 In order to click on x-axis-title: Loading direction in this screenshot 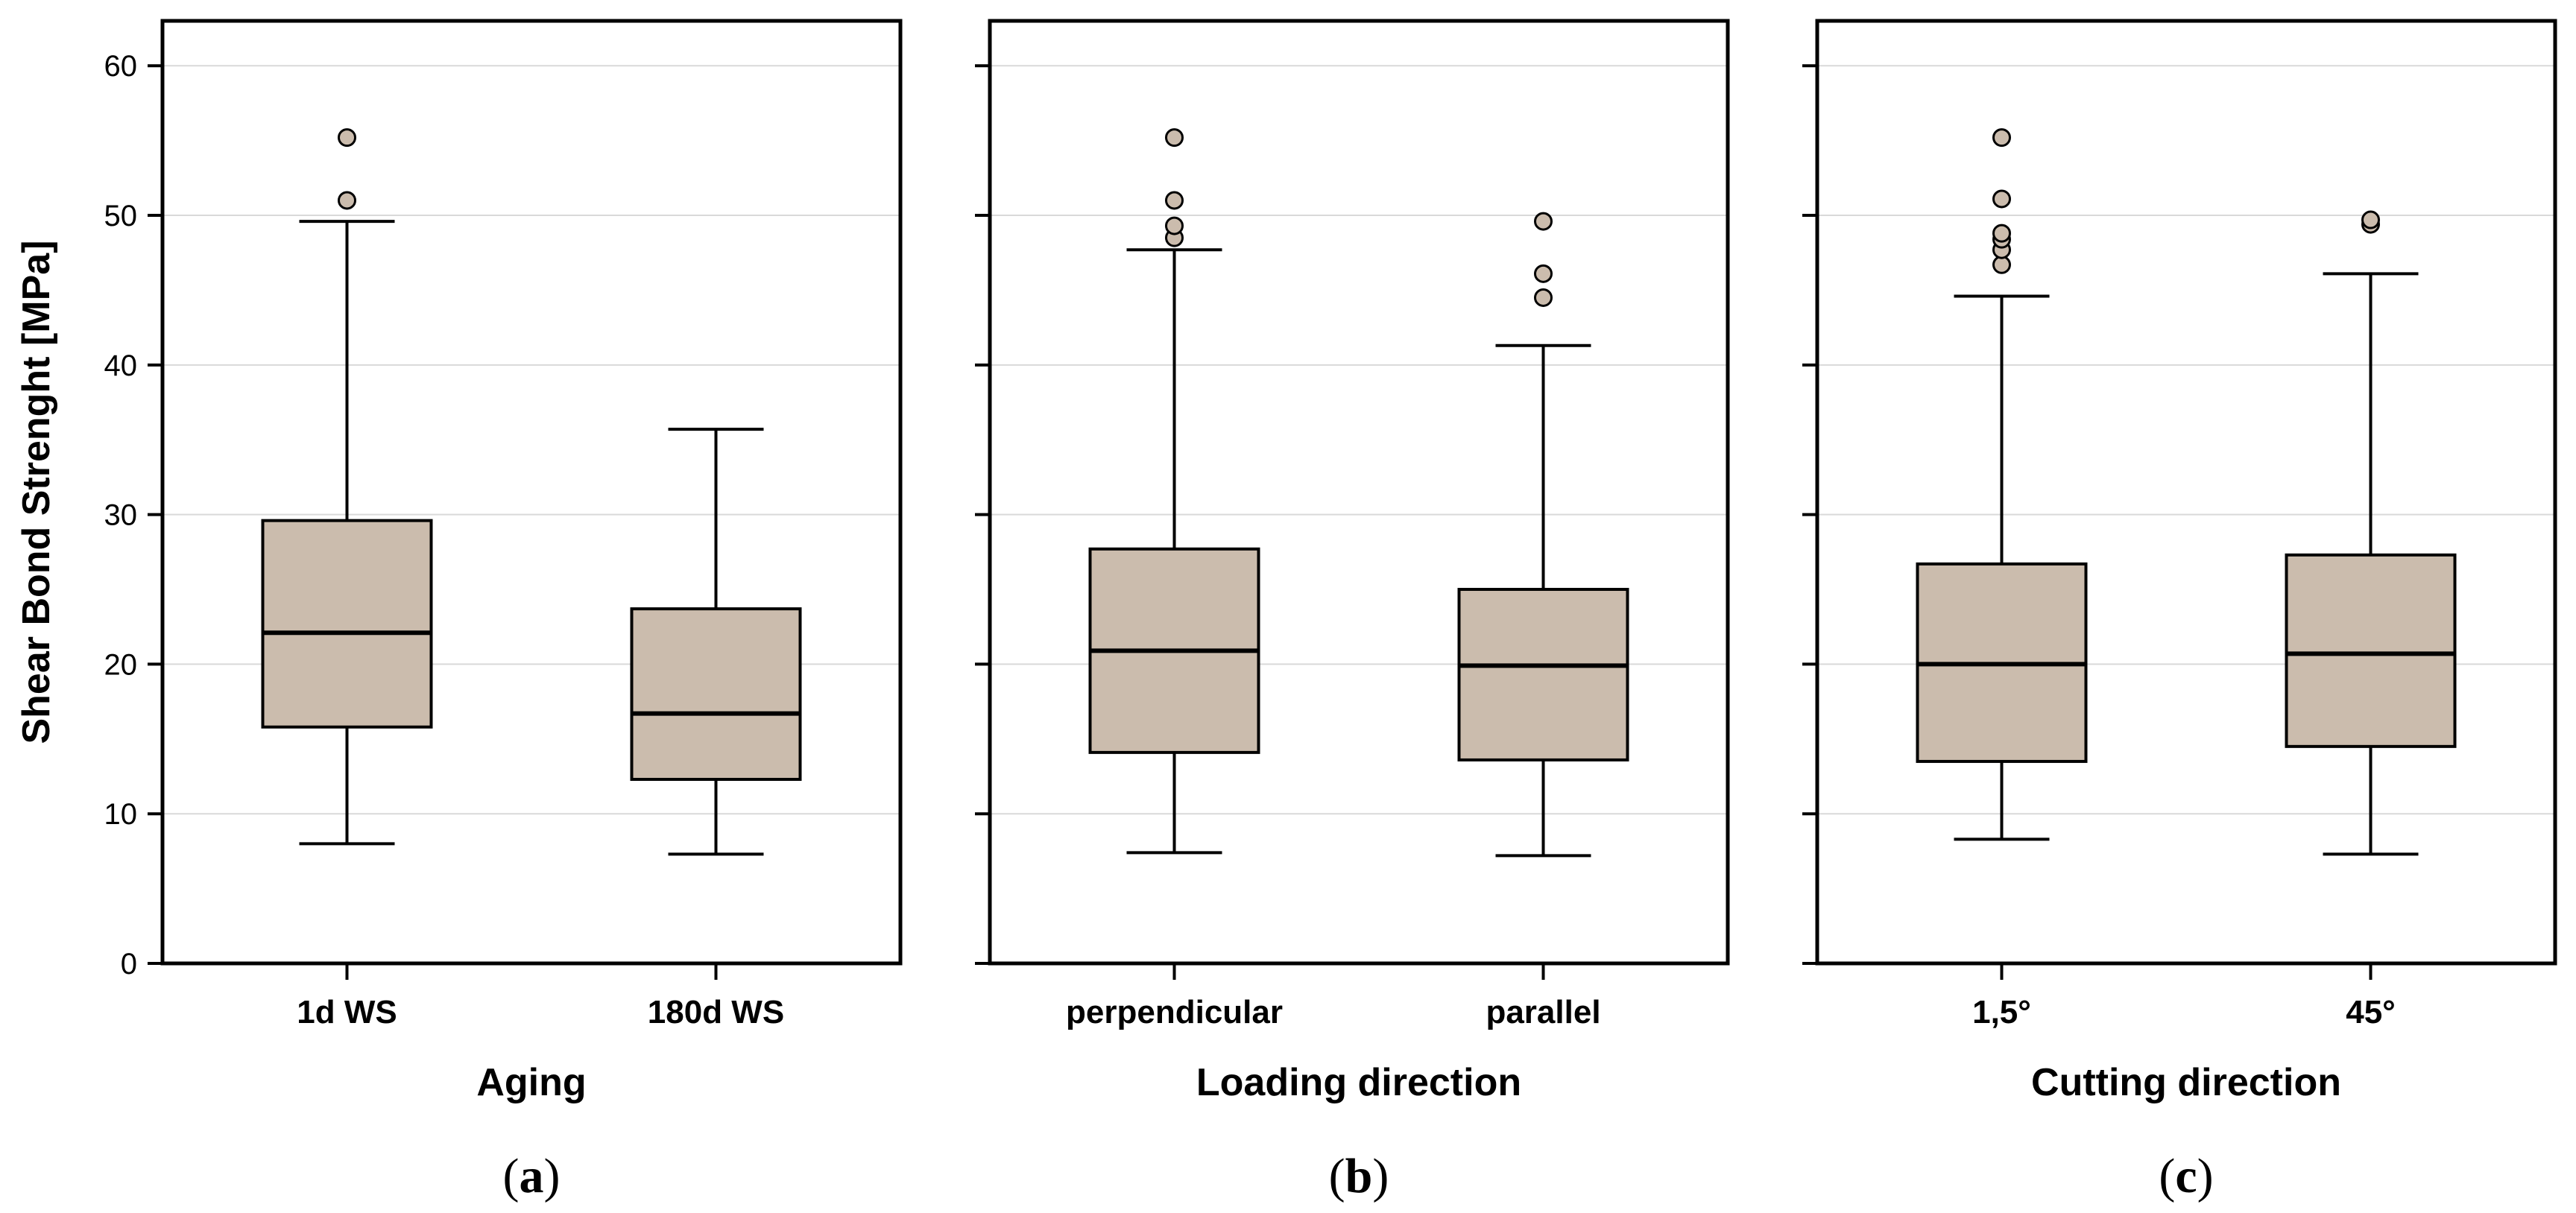, I will do `click(1358, 1082)`.